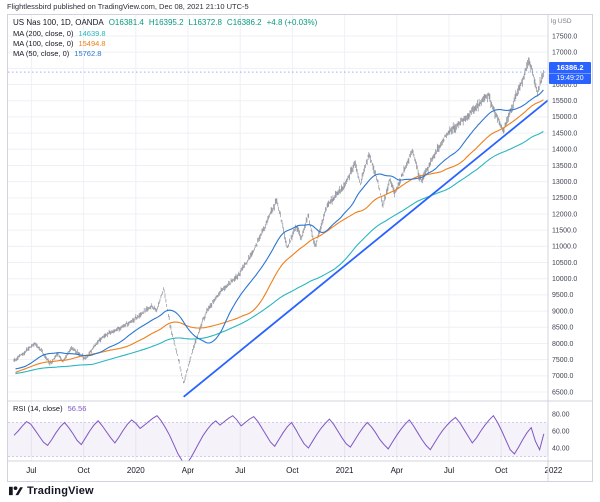 This screenshot has width=600, height=502. Describe the element at coordinates (561, 414) in the screenshot. I see `svg-text: 80.00` at that location.